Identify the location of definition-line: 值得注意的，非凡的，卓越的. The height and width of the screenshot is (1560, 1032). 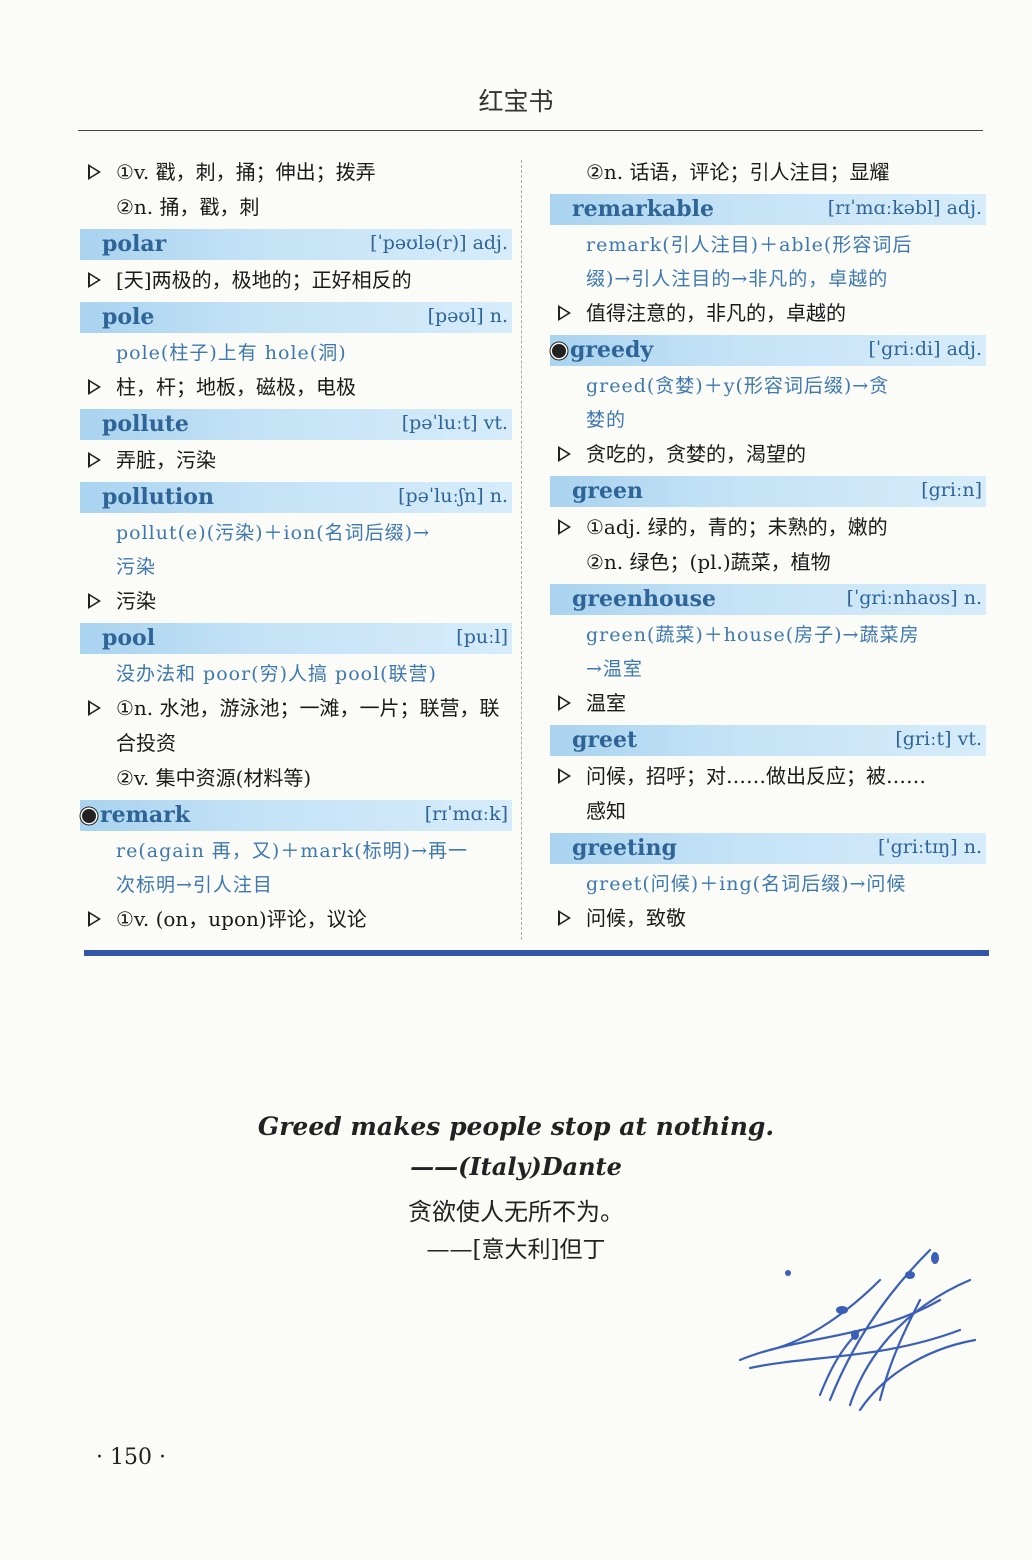
(768, 313).